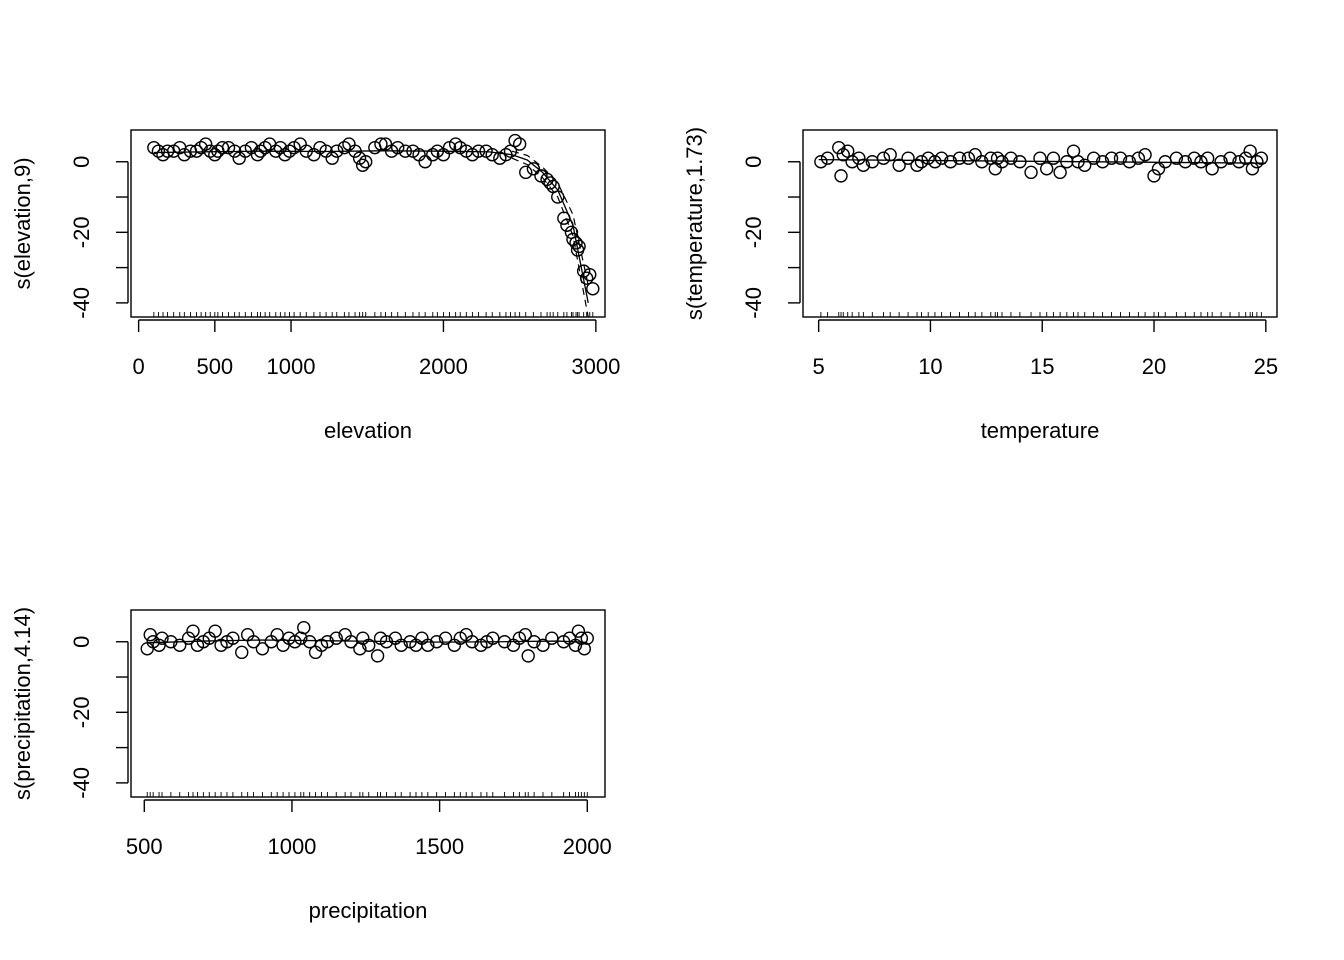 Image resolution: width=1344 pixels, height=960 pixels. Describe the element at coordinates (22, 223) in the screenshot. I see `ylabel-elevation: s(elevation,9)` at that location.